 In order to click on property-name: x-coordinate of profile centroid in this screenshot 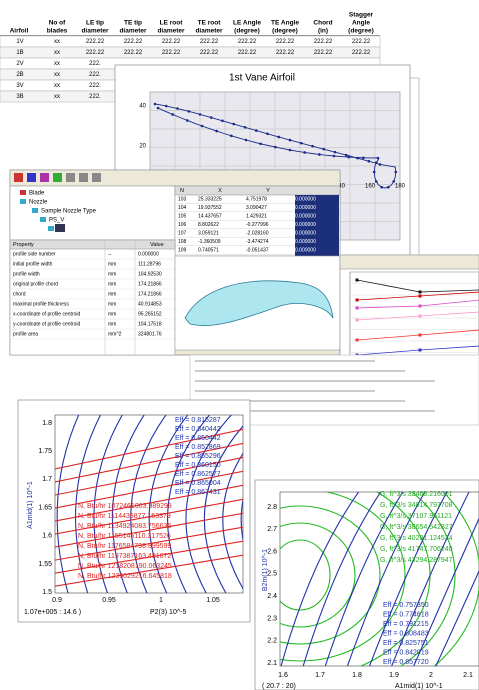, I will do `click(46, 314)`.